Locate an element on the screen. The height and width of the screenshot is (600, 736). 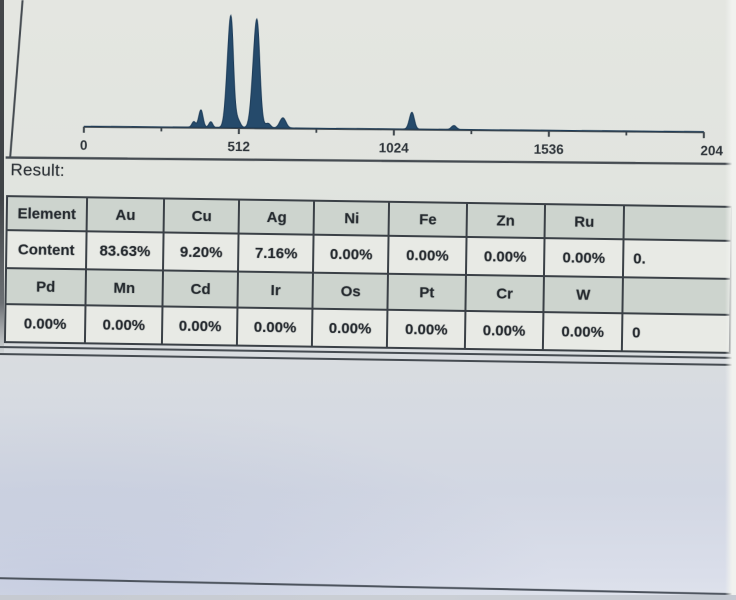
x-tick-label: 0 is located at coordinates (84, 145).